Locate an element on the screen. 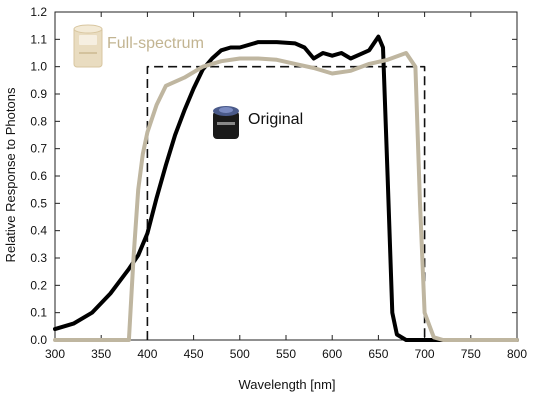 The width and height of the screenshot is (534, 400). x-axis-label: Wavelength [nm] is located at coordinates (286, 384).